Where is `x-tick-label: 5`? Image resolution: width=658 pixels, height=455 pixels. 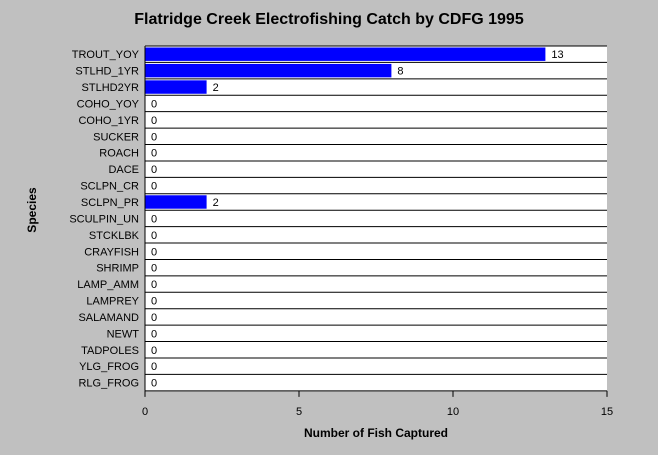 x-tick-label: 5 is located at coordinates (299, 412).